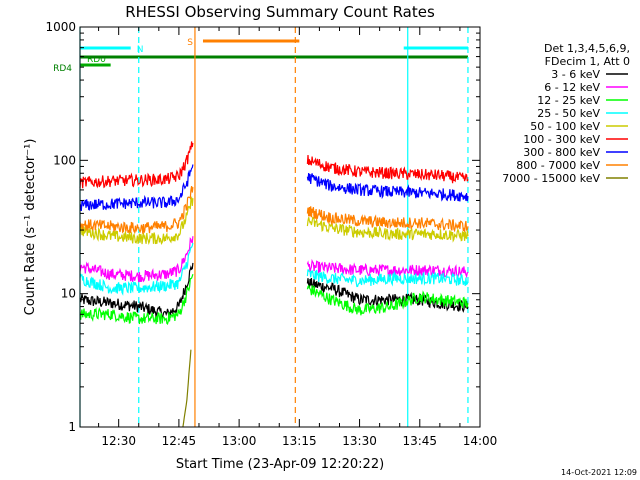 Image resolution: width=640 pixels, height=480 pixels. What do you see at coordinates (299, 441) in the screenshot?
I see `x-tick-label: 13:15` at bounding box center [299, 441].